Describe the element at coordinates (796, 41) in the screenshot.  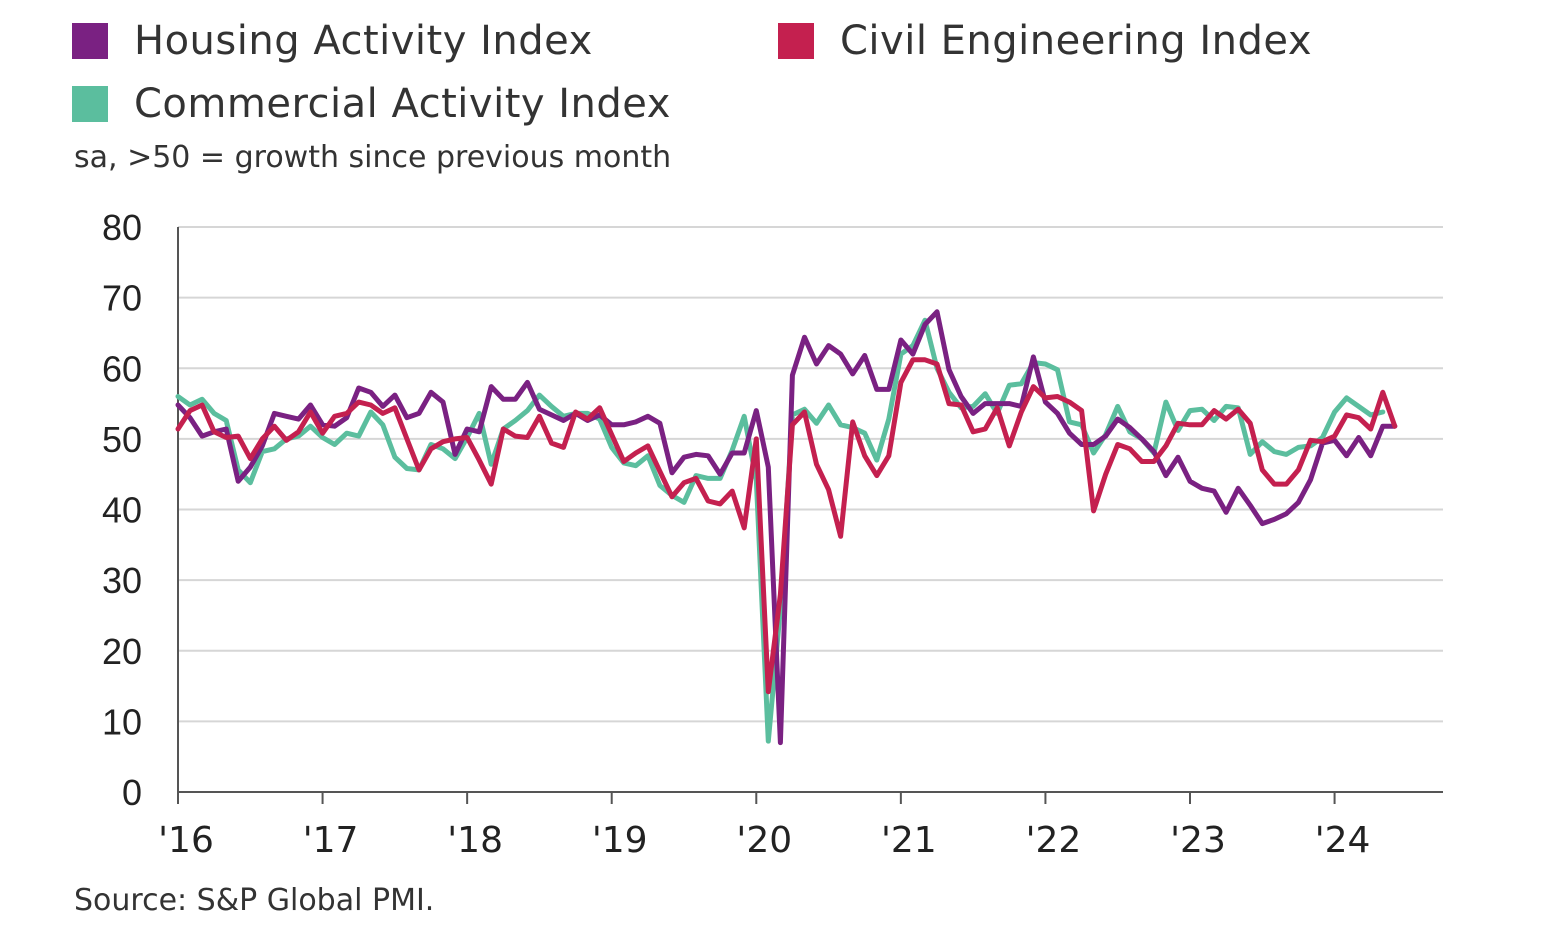
I see `legend-swatch-civil` at that location.